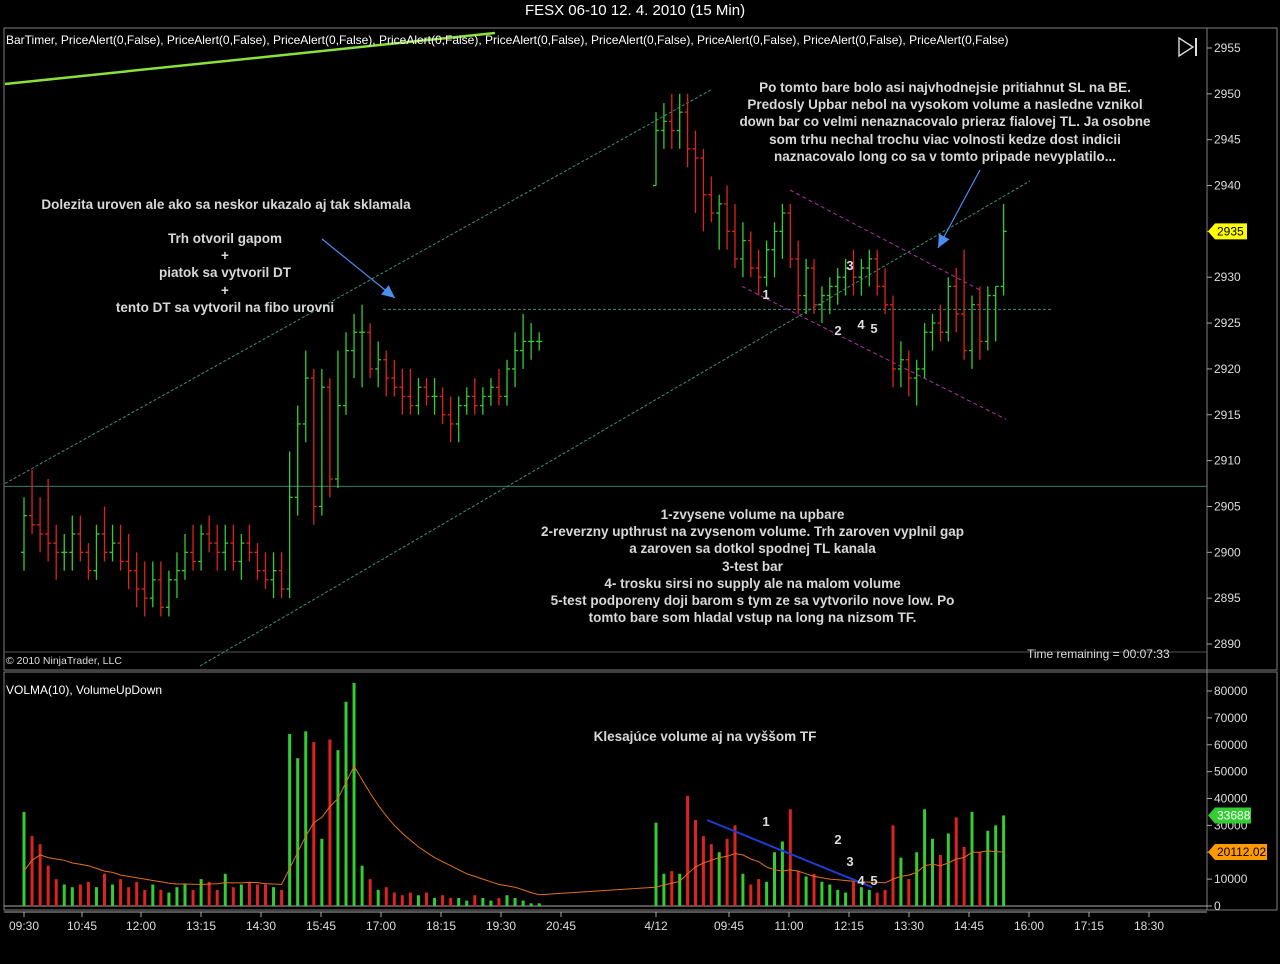 Image resolution: width=1280 pixels, height=964 pixels. Describe the element at coordinates (849, 861) in the screenshot. I see `volume-marker-3: 3` at that location.